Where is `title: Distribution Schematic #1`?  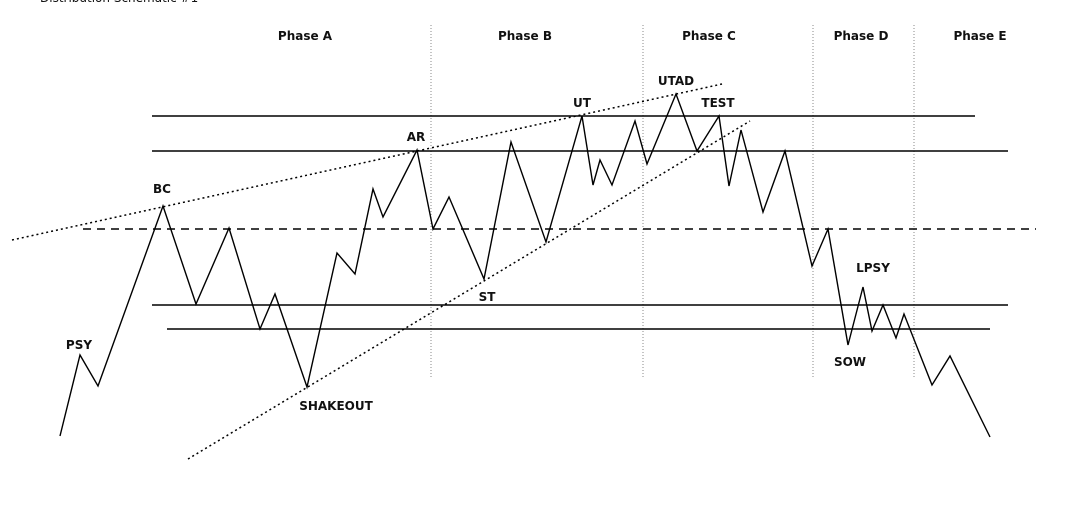
title: Distribution Schematic #1 is located at coordinates (119, 2).